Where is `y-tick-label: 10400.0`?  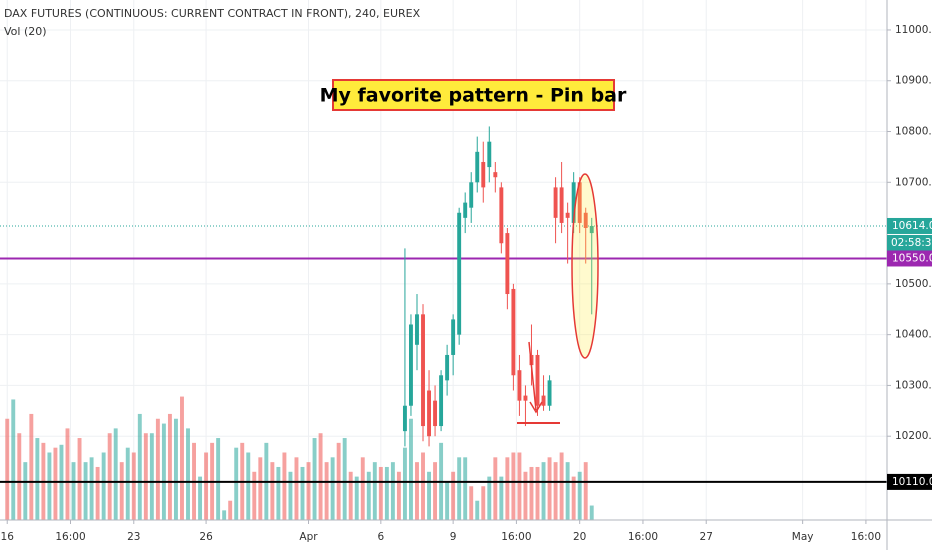 y-tick-label: 10400.0 is located at coordinates (913, 335).